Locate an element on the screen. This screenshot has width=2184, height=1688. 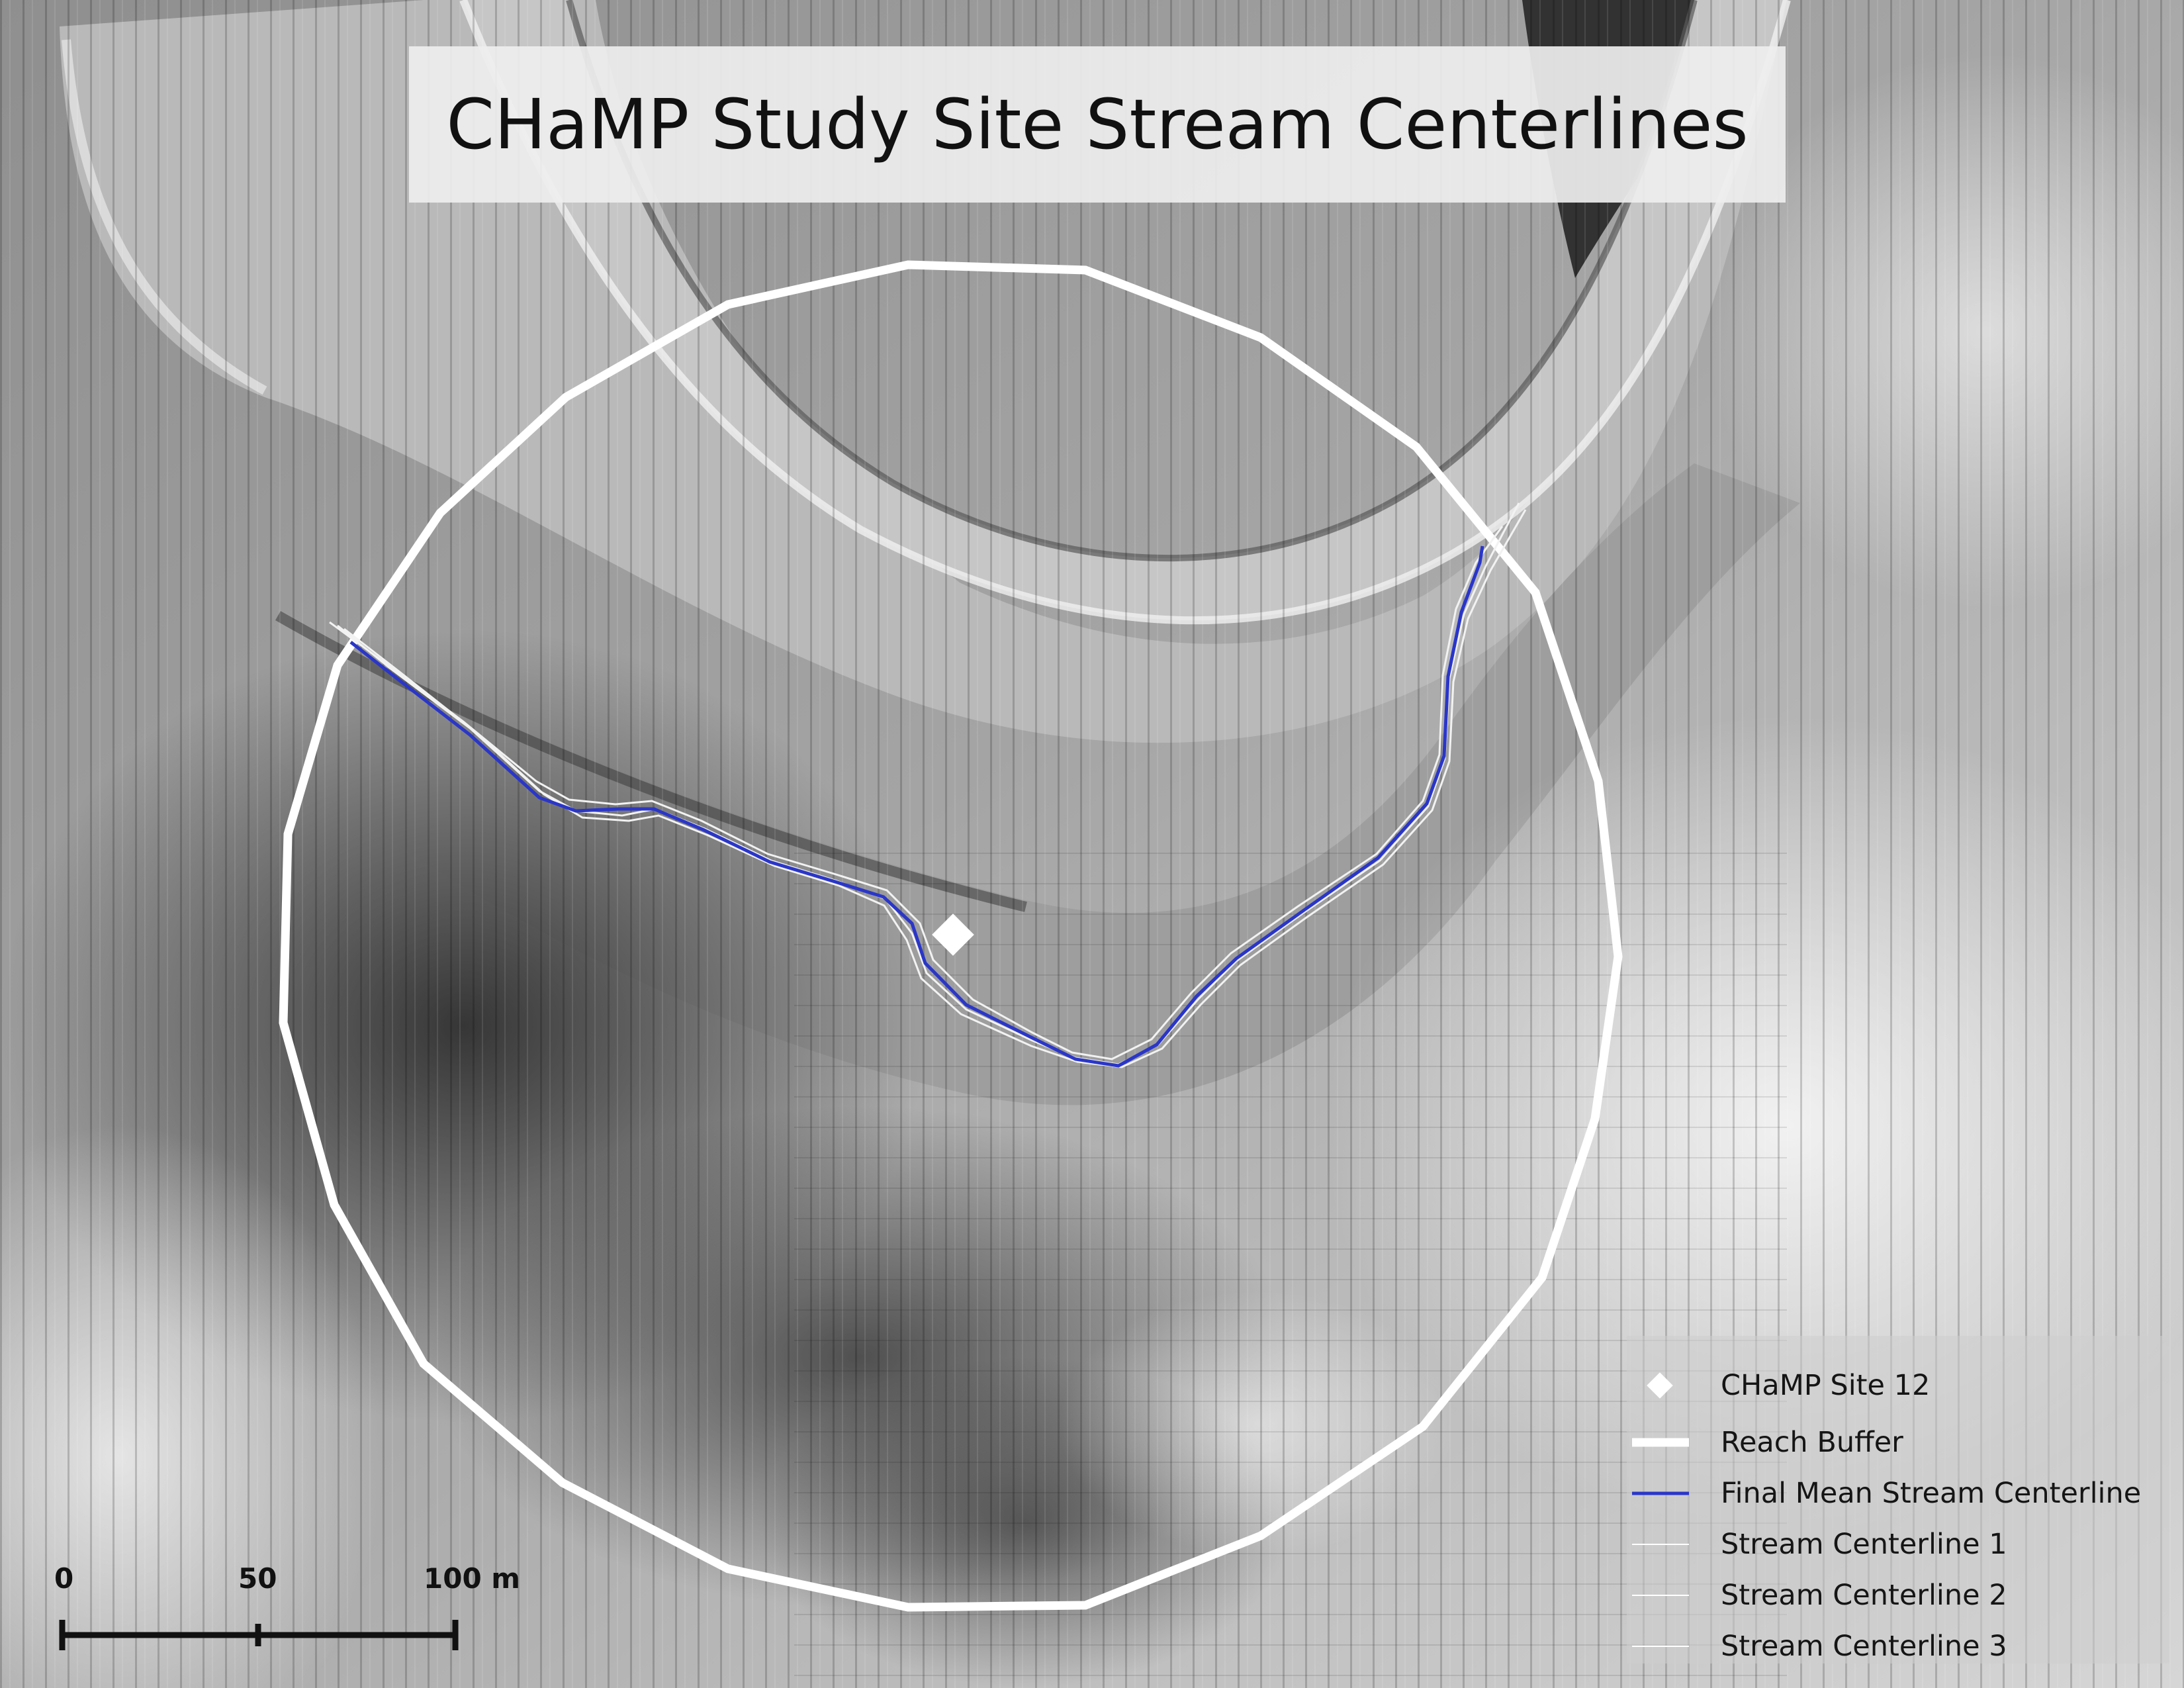
legend-label: Reach Buffer is located at coordinates (1812, 1442).